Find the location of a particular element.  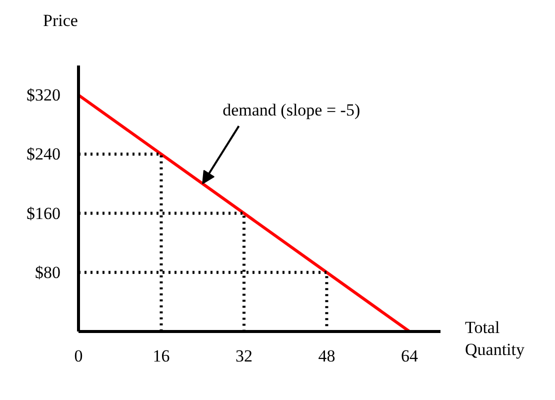

annotation: demand (slope = -5) is located at coordinates (291, 110).